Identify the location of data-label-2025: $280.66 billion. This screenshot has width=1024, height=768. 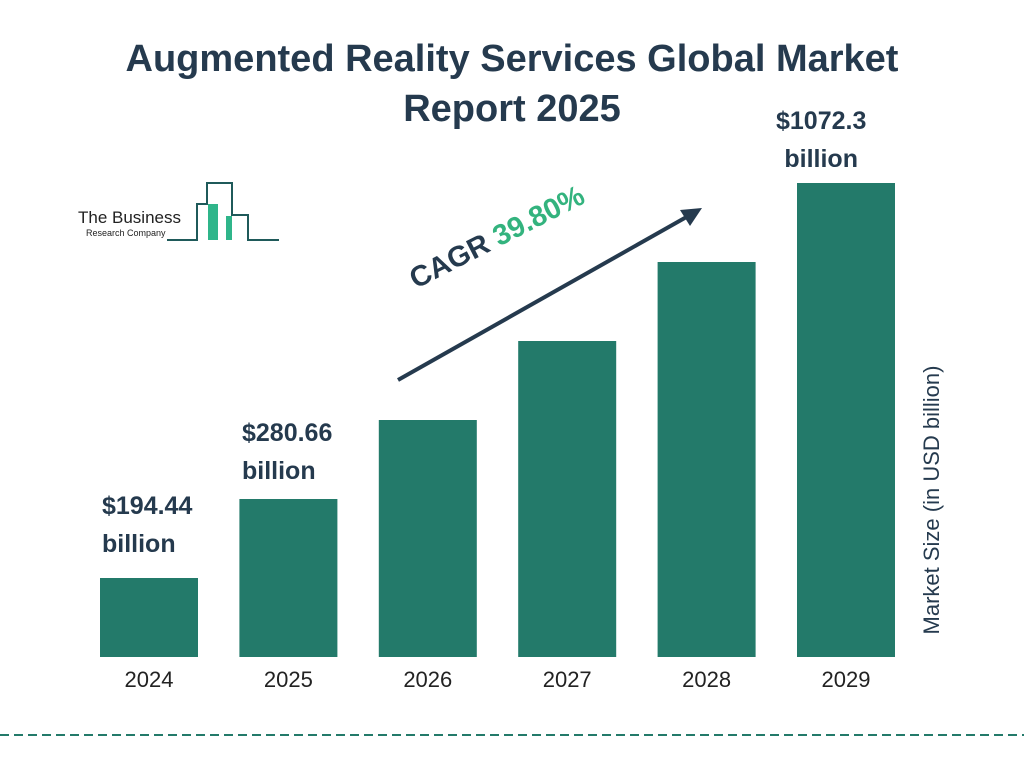
(287, 452).